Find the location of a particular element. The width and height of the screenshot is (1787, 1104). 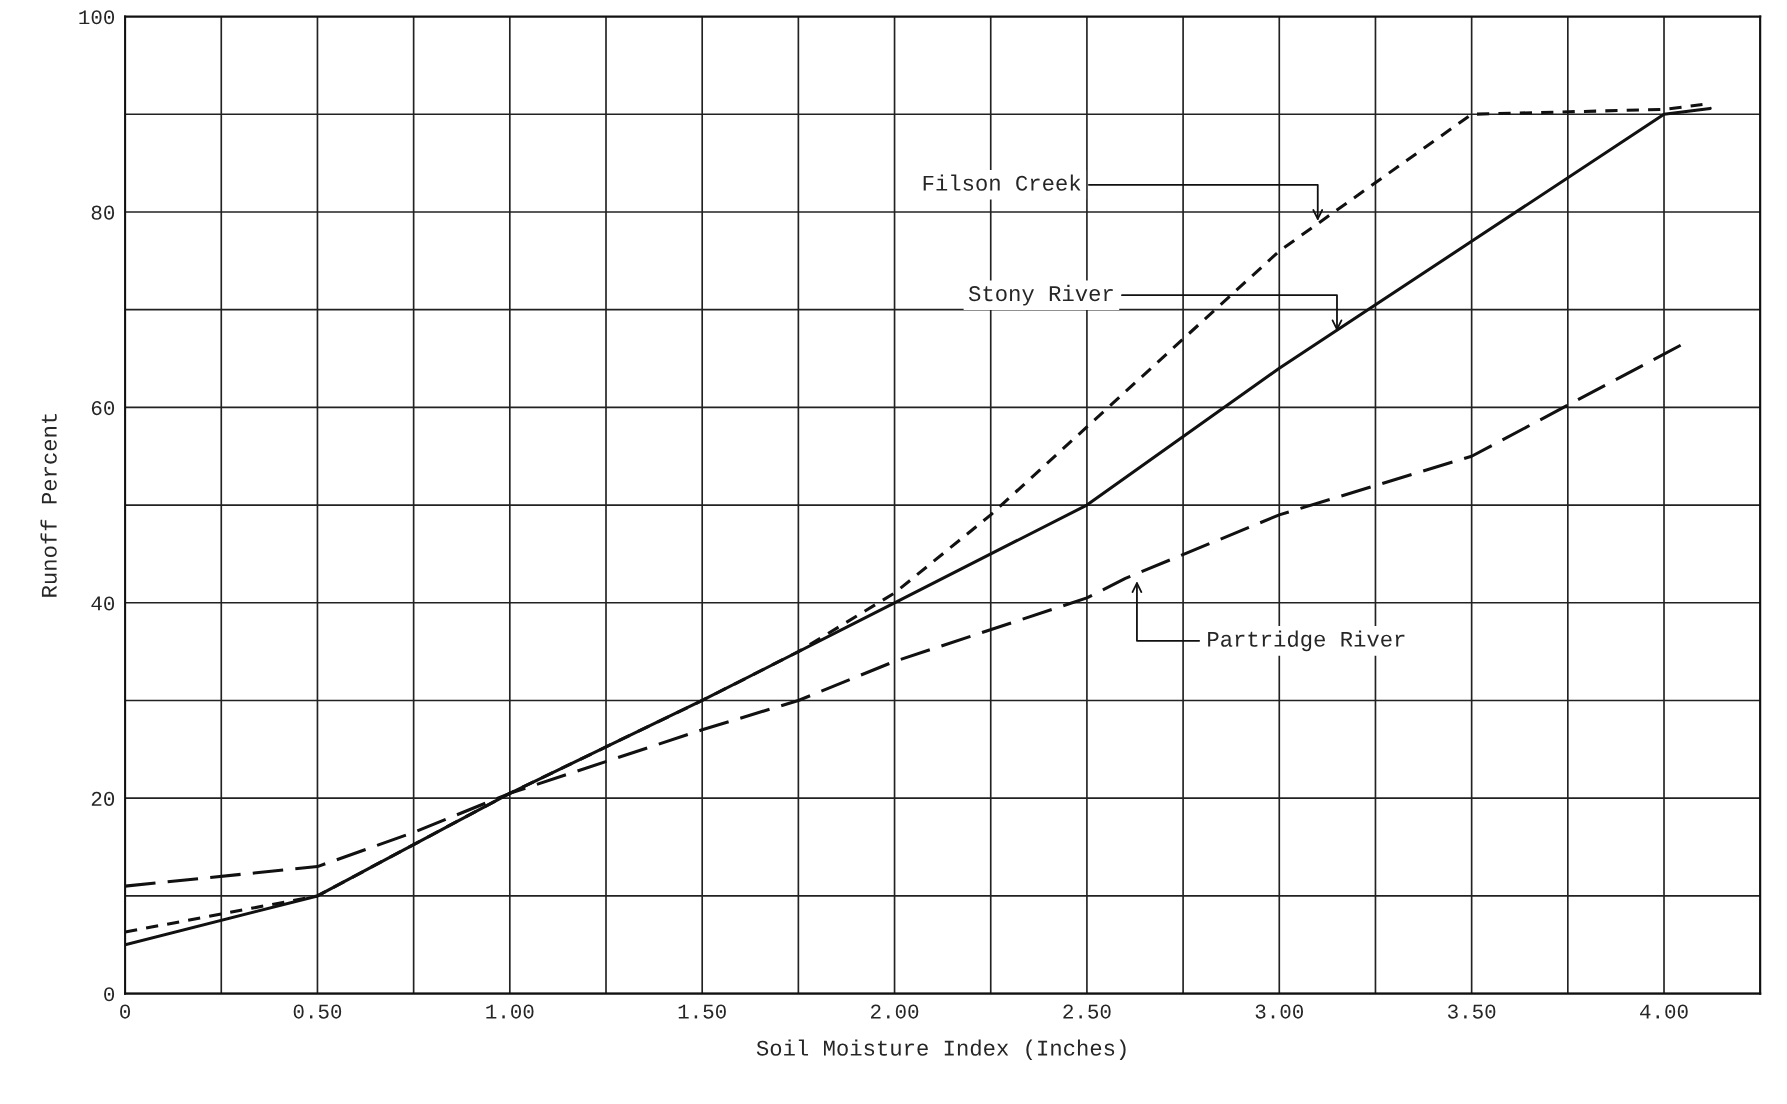

annotation: Filson Creek is located at coordinates (1002, 182).